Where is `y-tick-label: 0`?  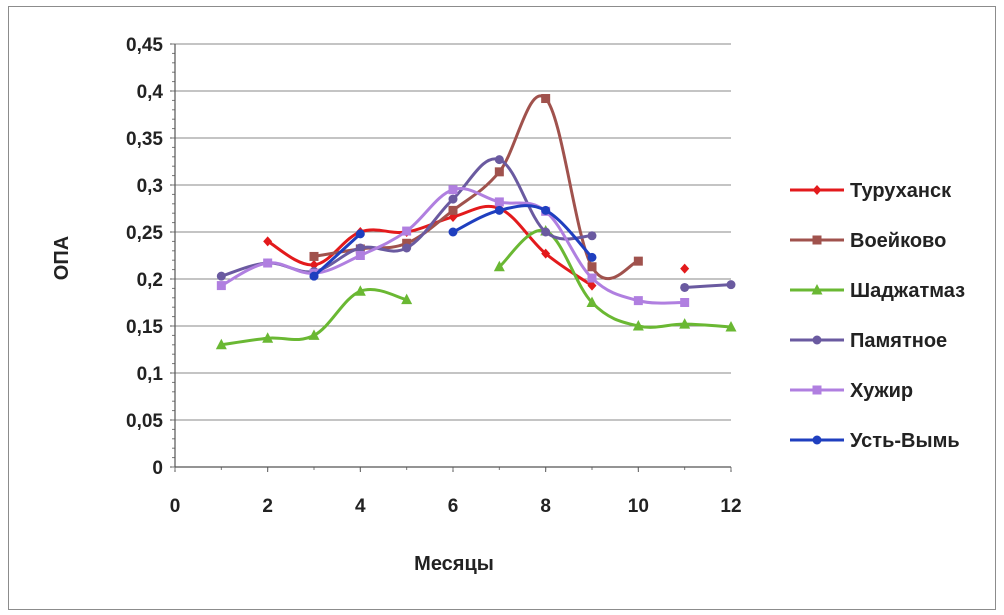 y-tick-label: 0 is located at coordinates (157, 468).